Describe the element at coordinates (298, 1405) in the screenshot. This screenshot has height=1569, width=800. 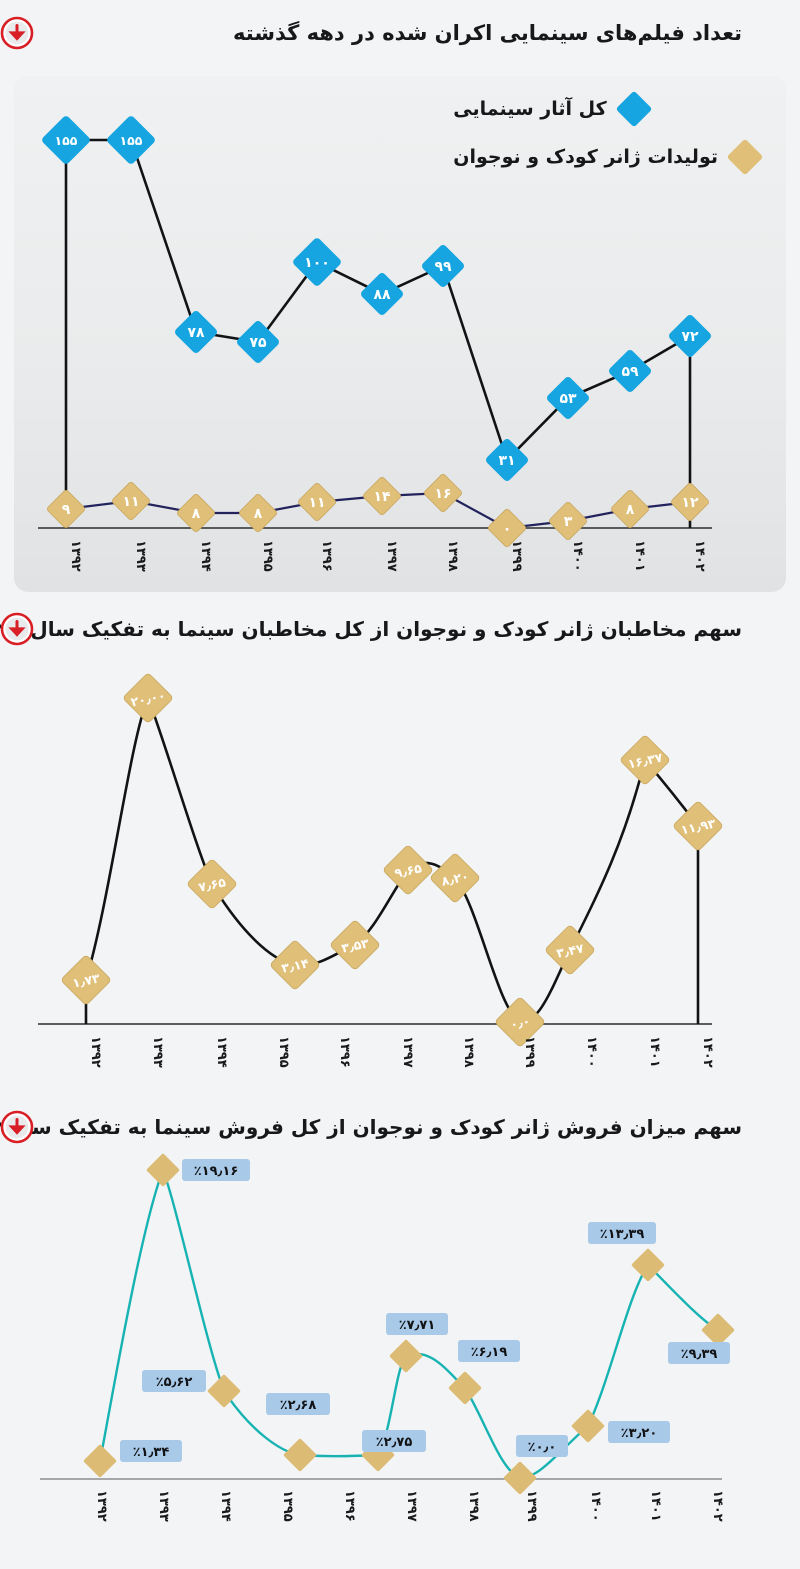
I see `svg-text: ٪۲٫۶۸` at that location.